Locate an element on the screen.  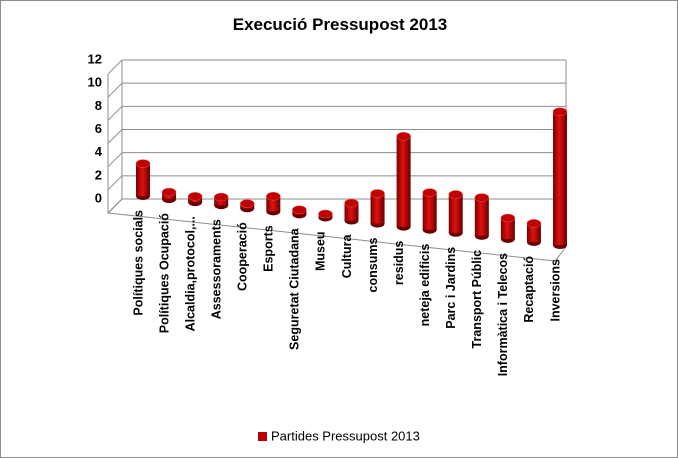
x-tick-label: Cultura is located at coordinates (347, 255).